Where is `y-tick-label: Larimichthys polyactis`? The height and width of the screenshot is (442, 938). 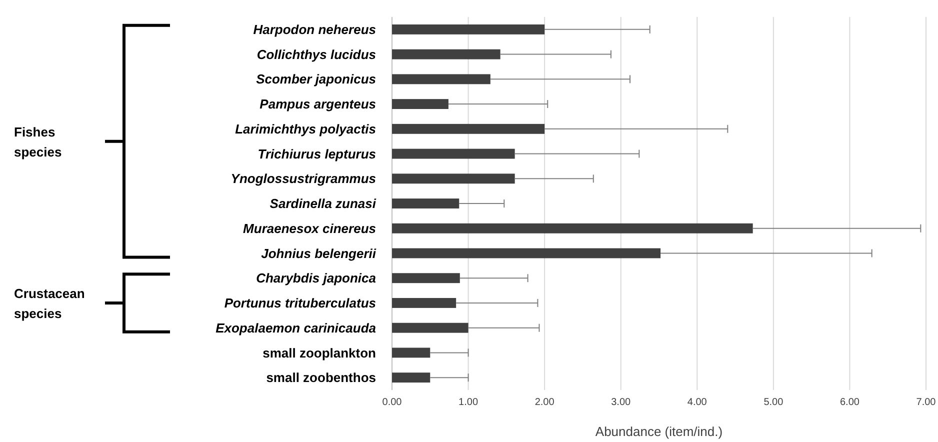 y-tick-label: Larimichthys polyactis is located at coordinates (305, 128).